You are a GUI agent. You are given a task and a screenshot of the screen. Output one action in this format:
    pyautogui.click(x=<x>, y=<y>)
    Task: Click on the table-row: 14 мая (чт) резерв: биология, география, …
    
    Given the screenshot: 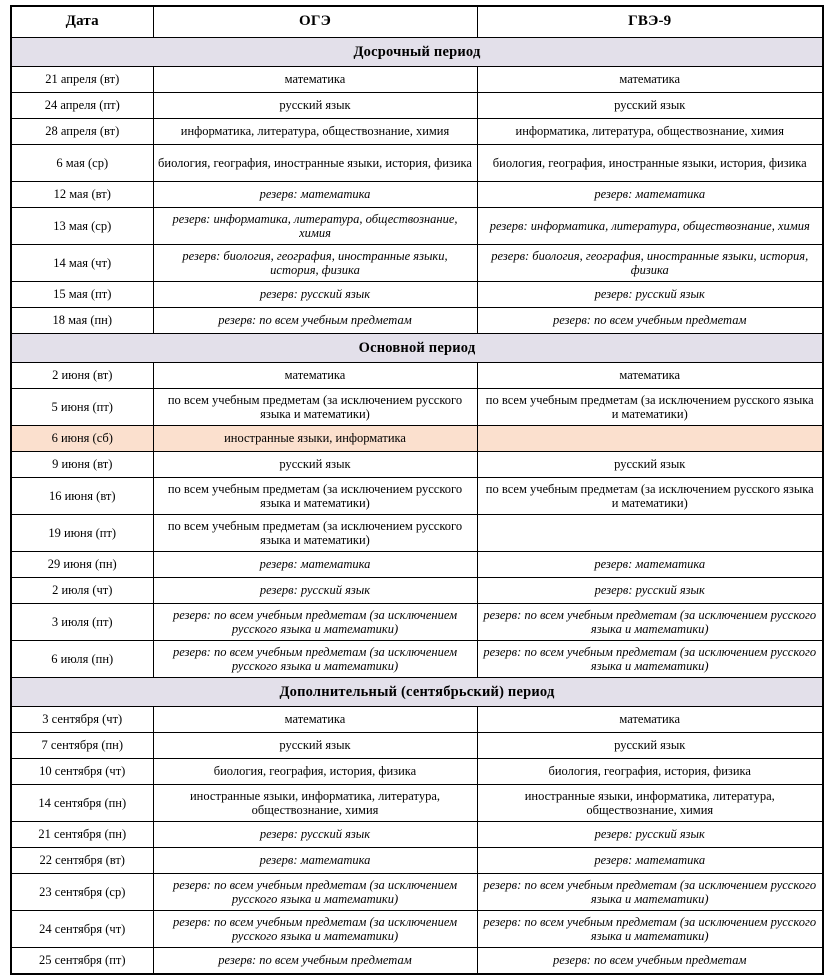 What is the action you would take?
    pyautogui.click(x=417, y=263)
    